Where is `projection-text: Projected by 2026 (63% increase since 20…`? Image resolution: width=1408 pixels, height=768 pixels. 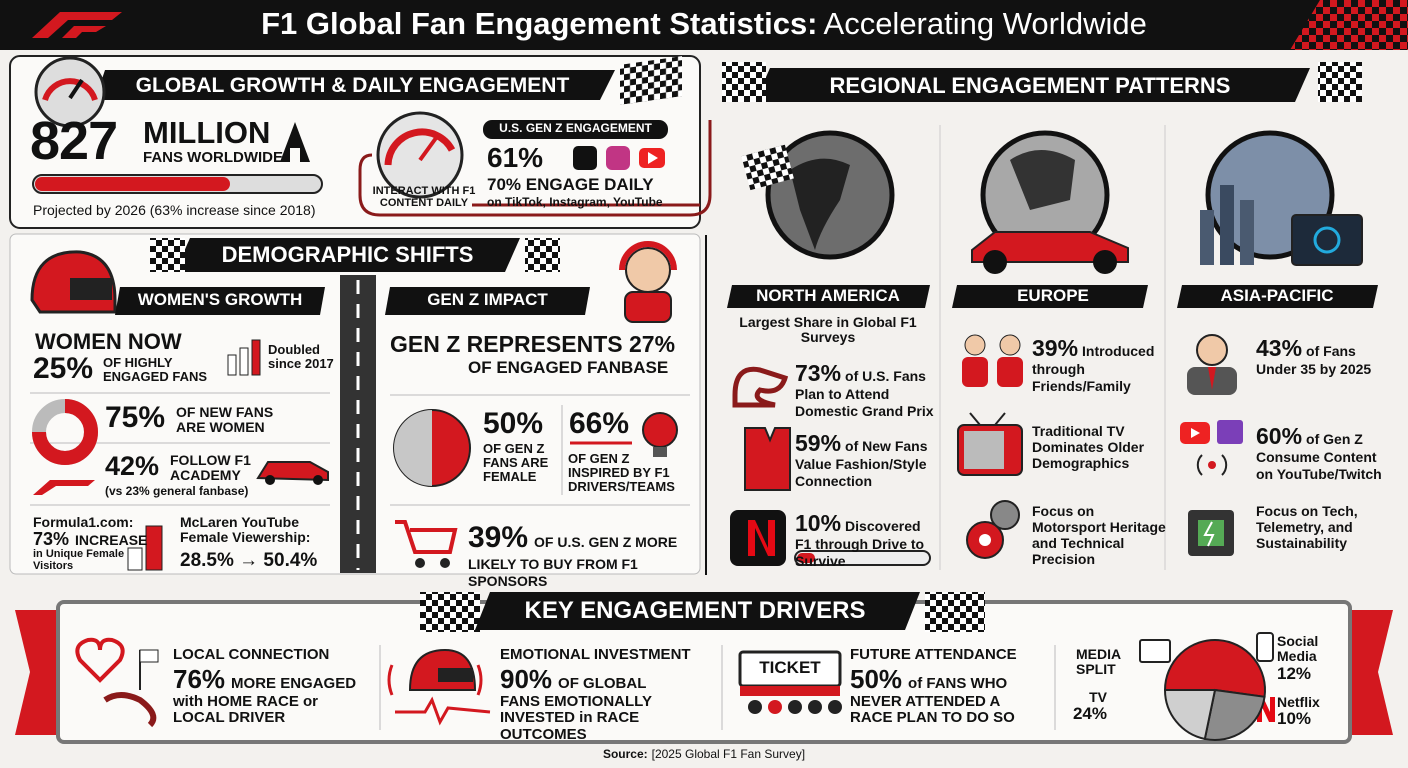 projection-text: Projected by 2026 (63% increase since 20… is located at coordinates (174, 210).